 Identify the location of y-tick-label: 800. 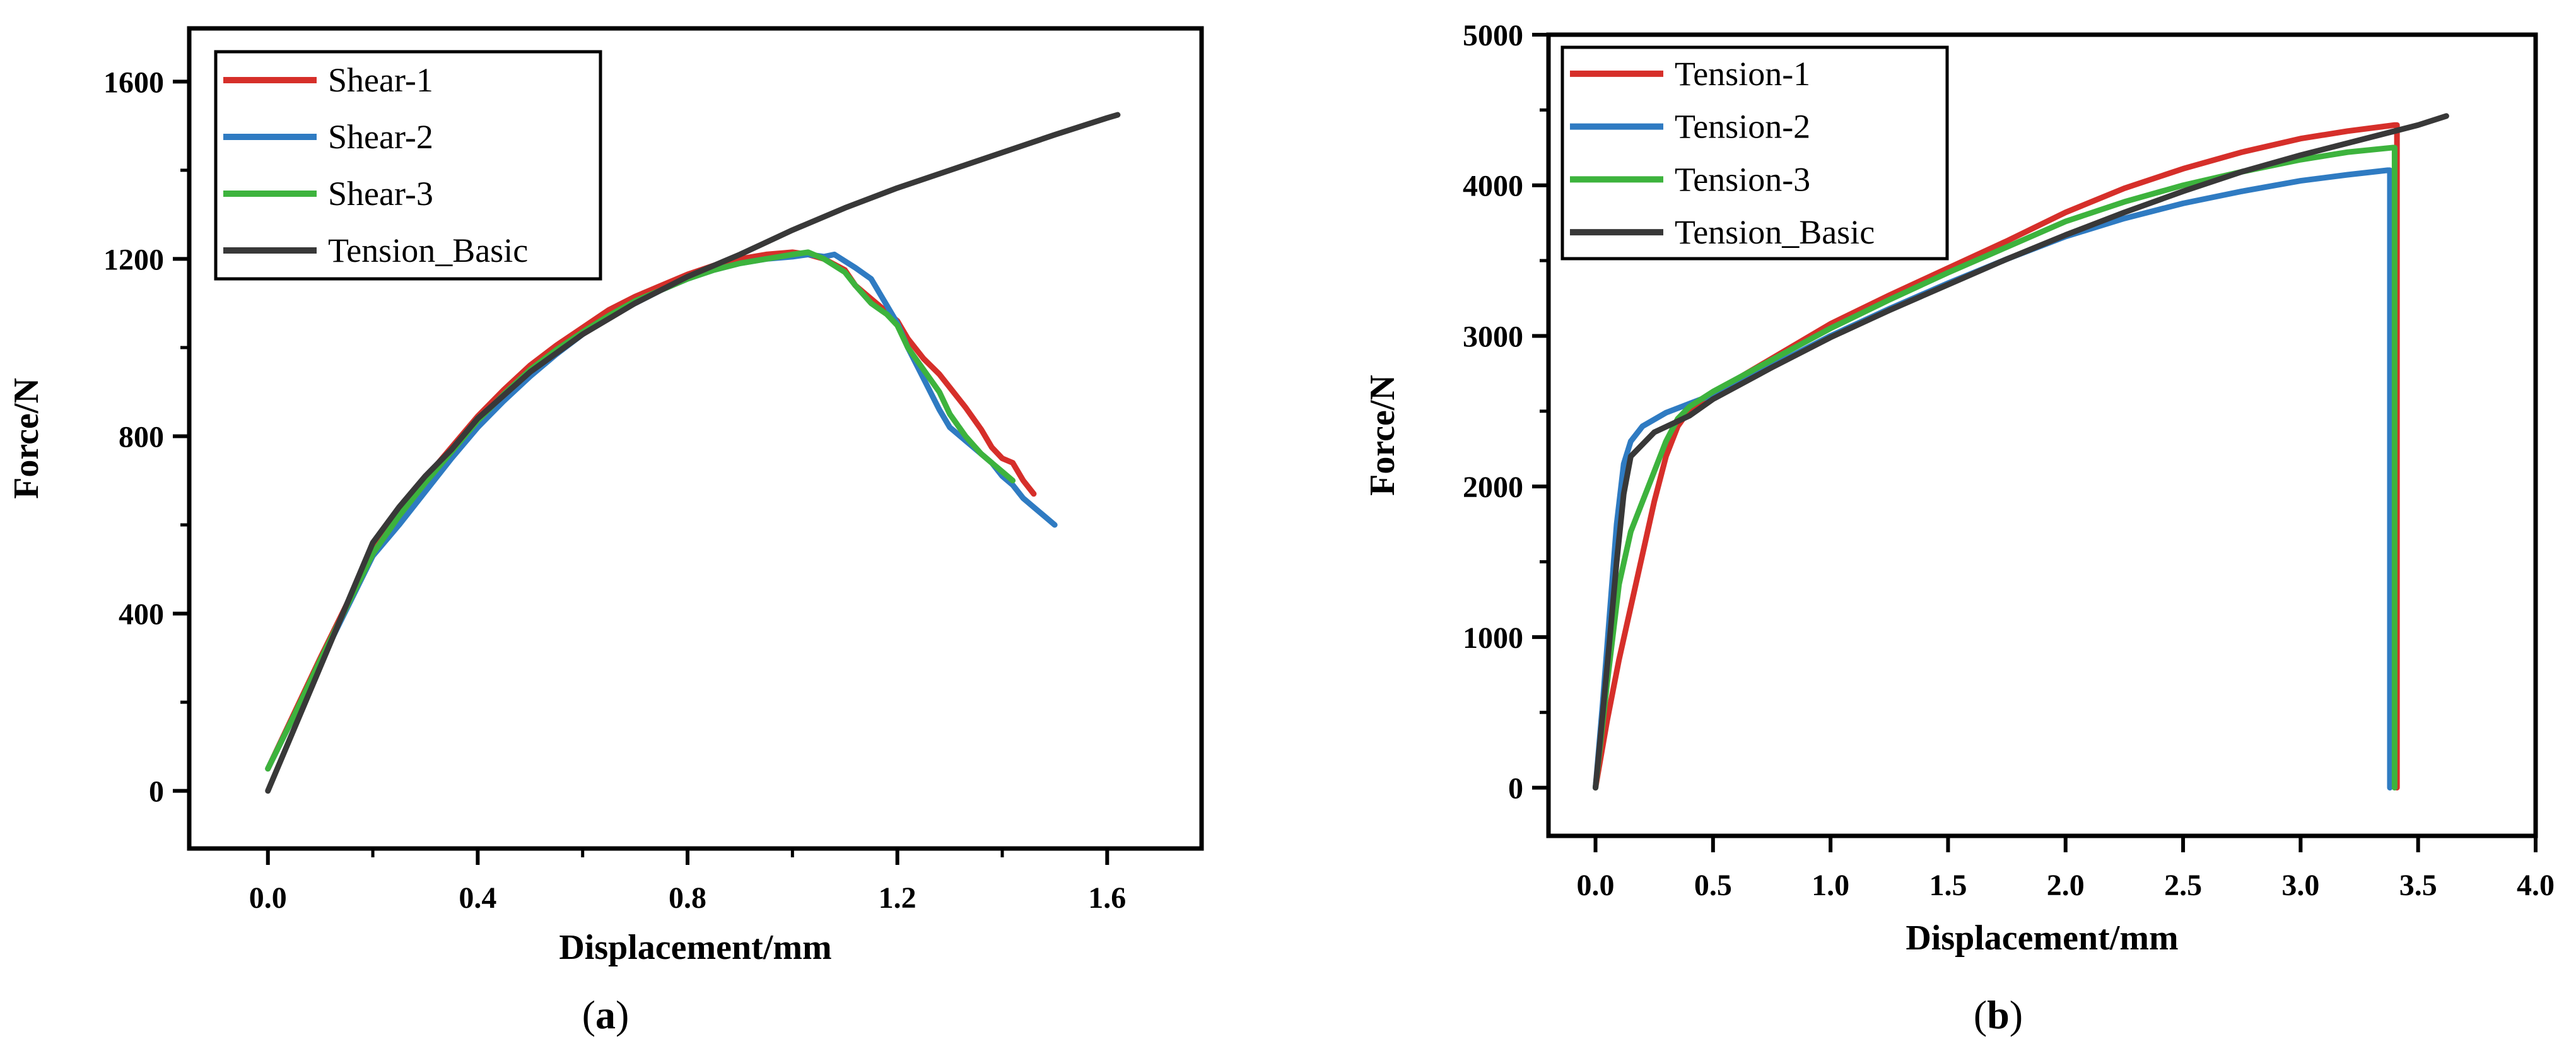
(141, 437).